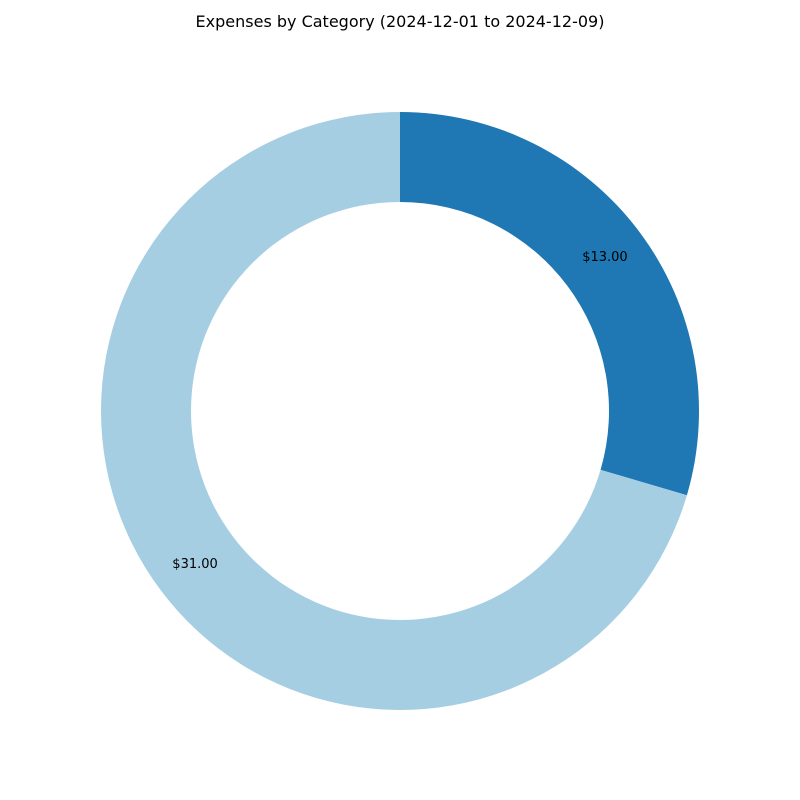 The width and height of the screenshot is (800, 800). Describe the element at coordinates (195, 564) in the screenshot. I see `slice-label-1: $31.00` at that location.